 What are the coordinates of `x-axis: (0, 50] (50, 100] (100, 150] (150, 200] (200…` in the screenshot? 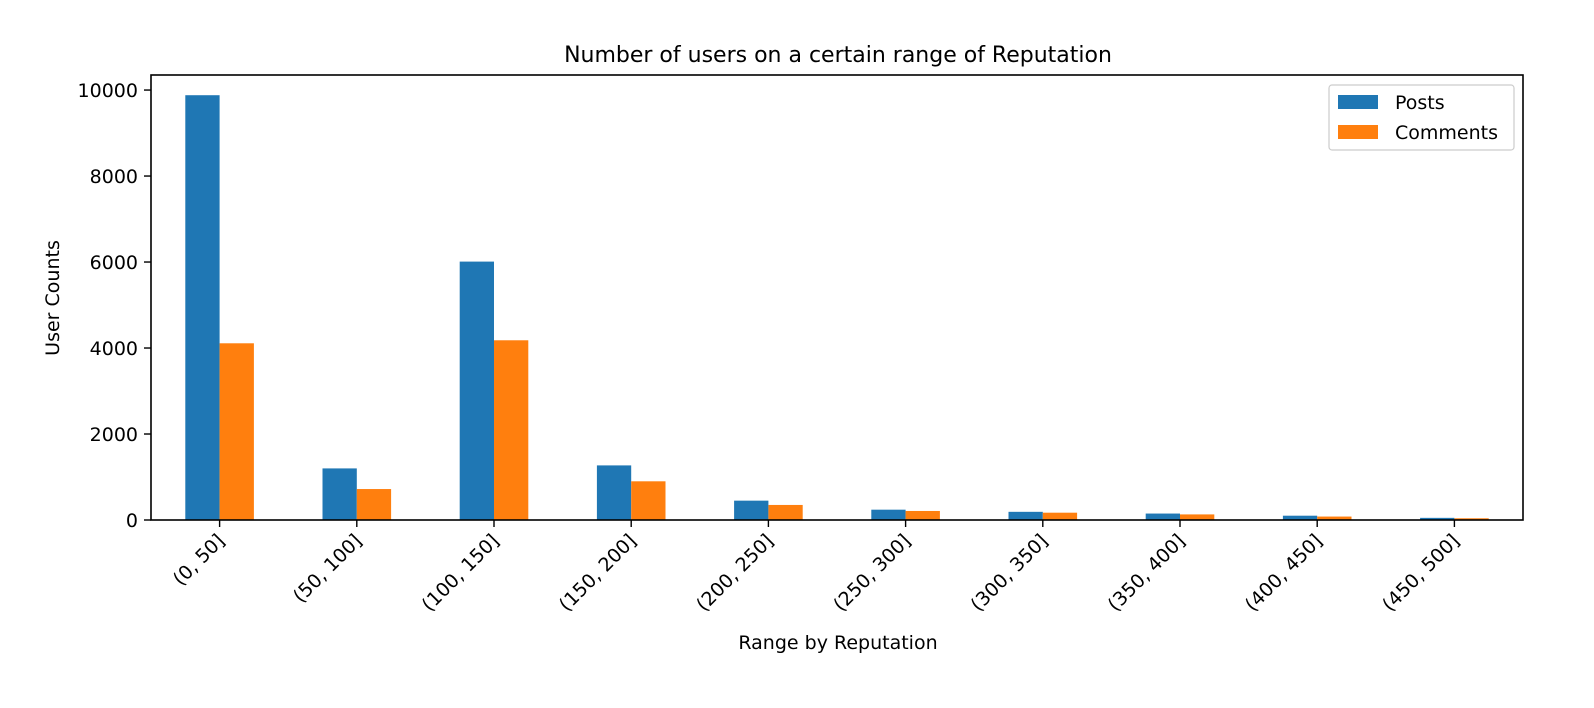 It's located at (816, 568).